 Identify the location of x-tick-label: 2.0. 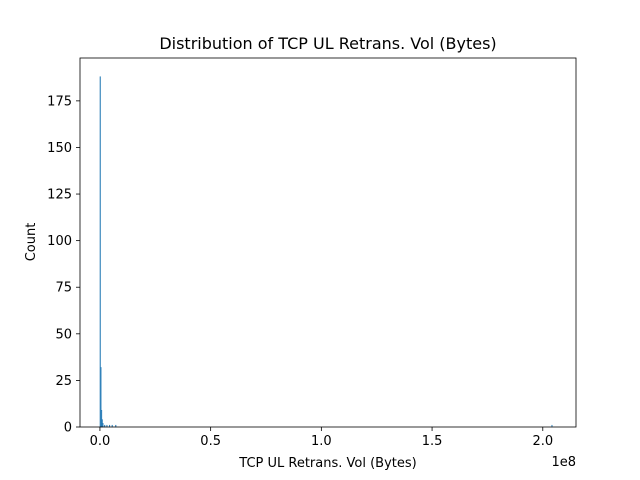
(542, 441).